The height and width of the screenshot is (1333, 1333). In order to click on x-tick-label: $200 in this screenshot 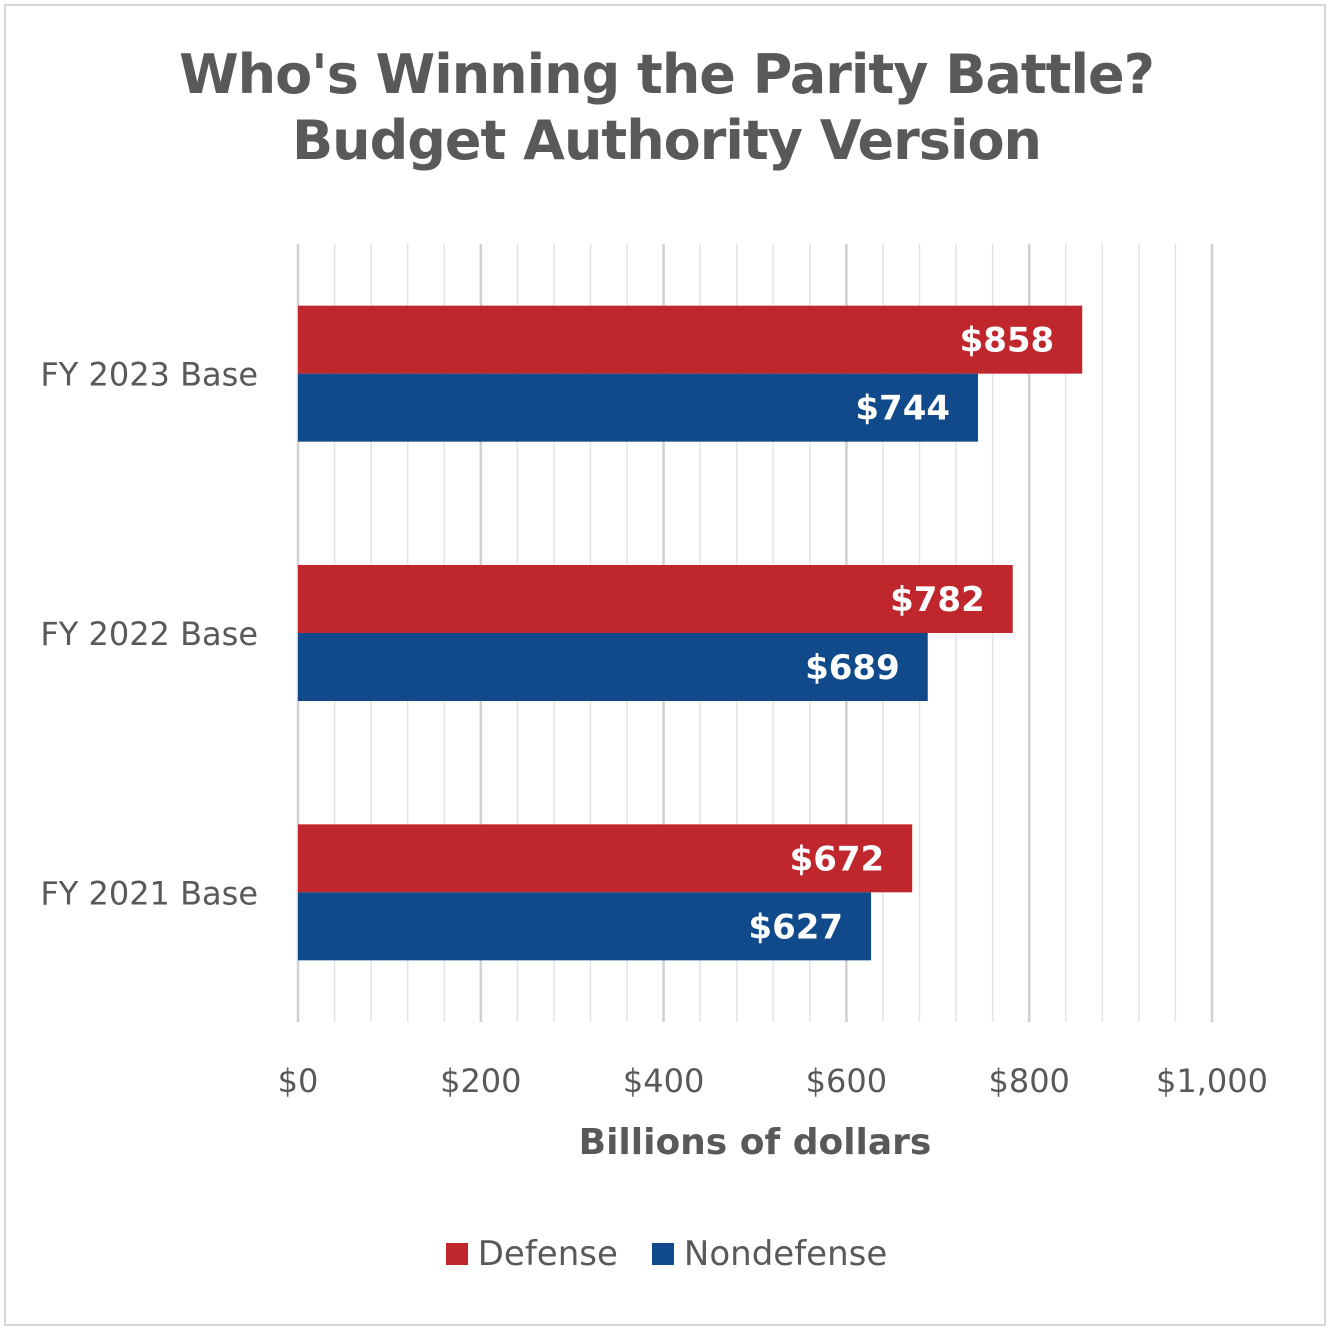, I will do `click(480, 1081)`.